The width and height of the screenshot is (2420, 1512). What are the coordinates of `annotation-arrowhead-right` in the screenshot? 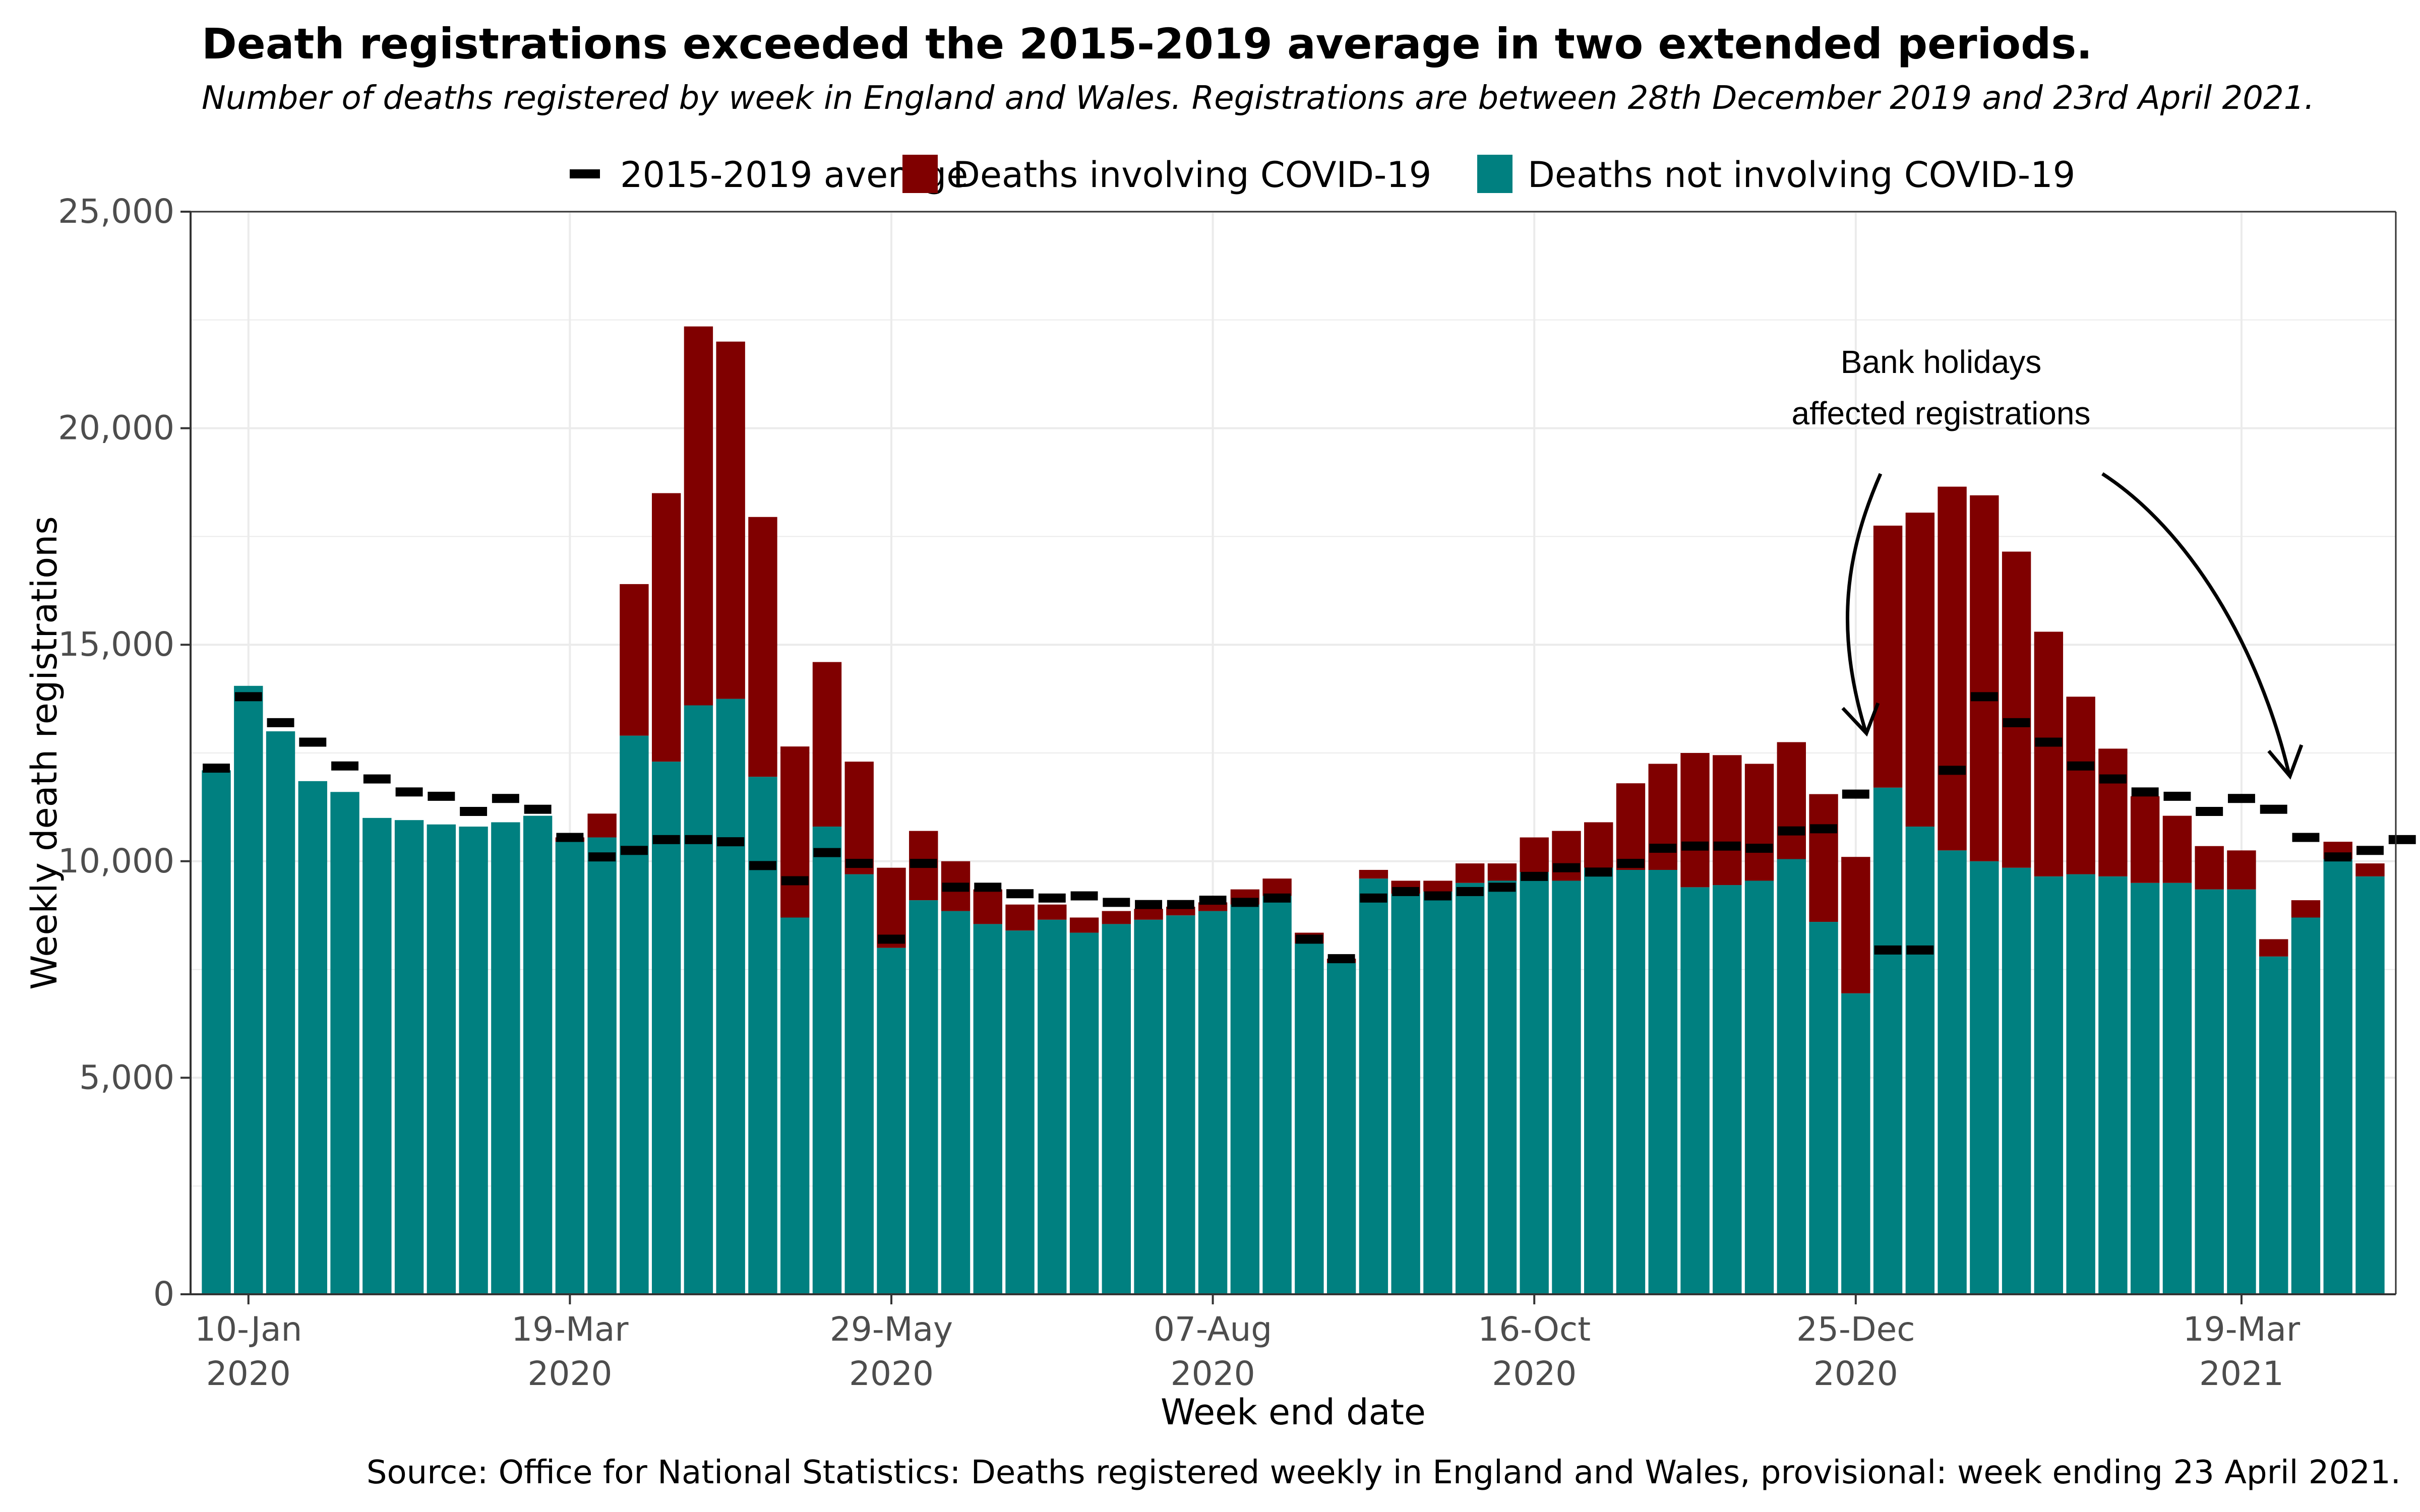 It's located at (2285, 762).